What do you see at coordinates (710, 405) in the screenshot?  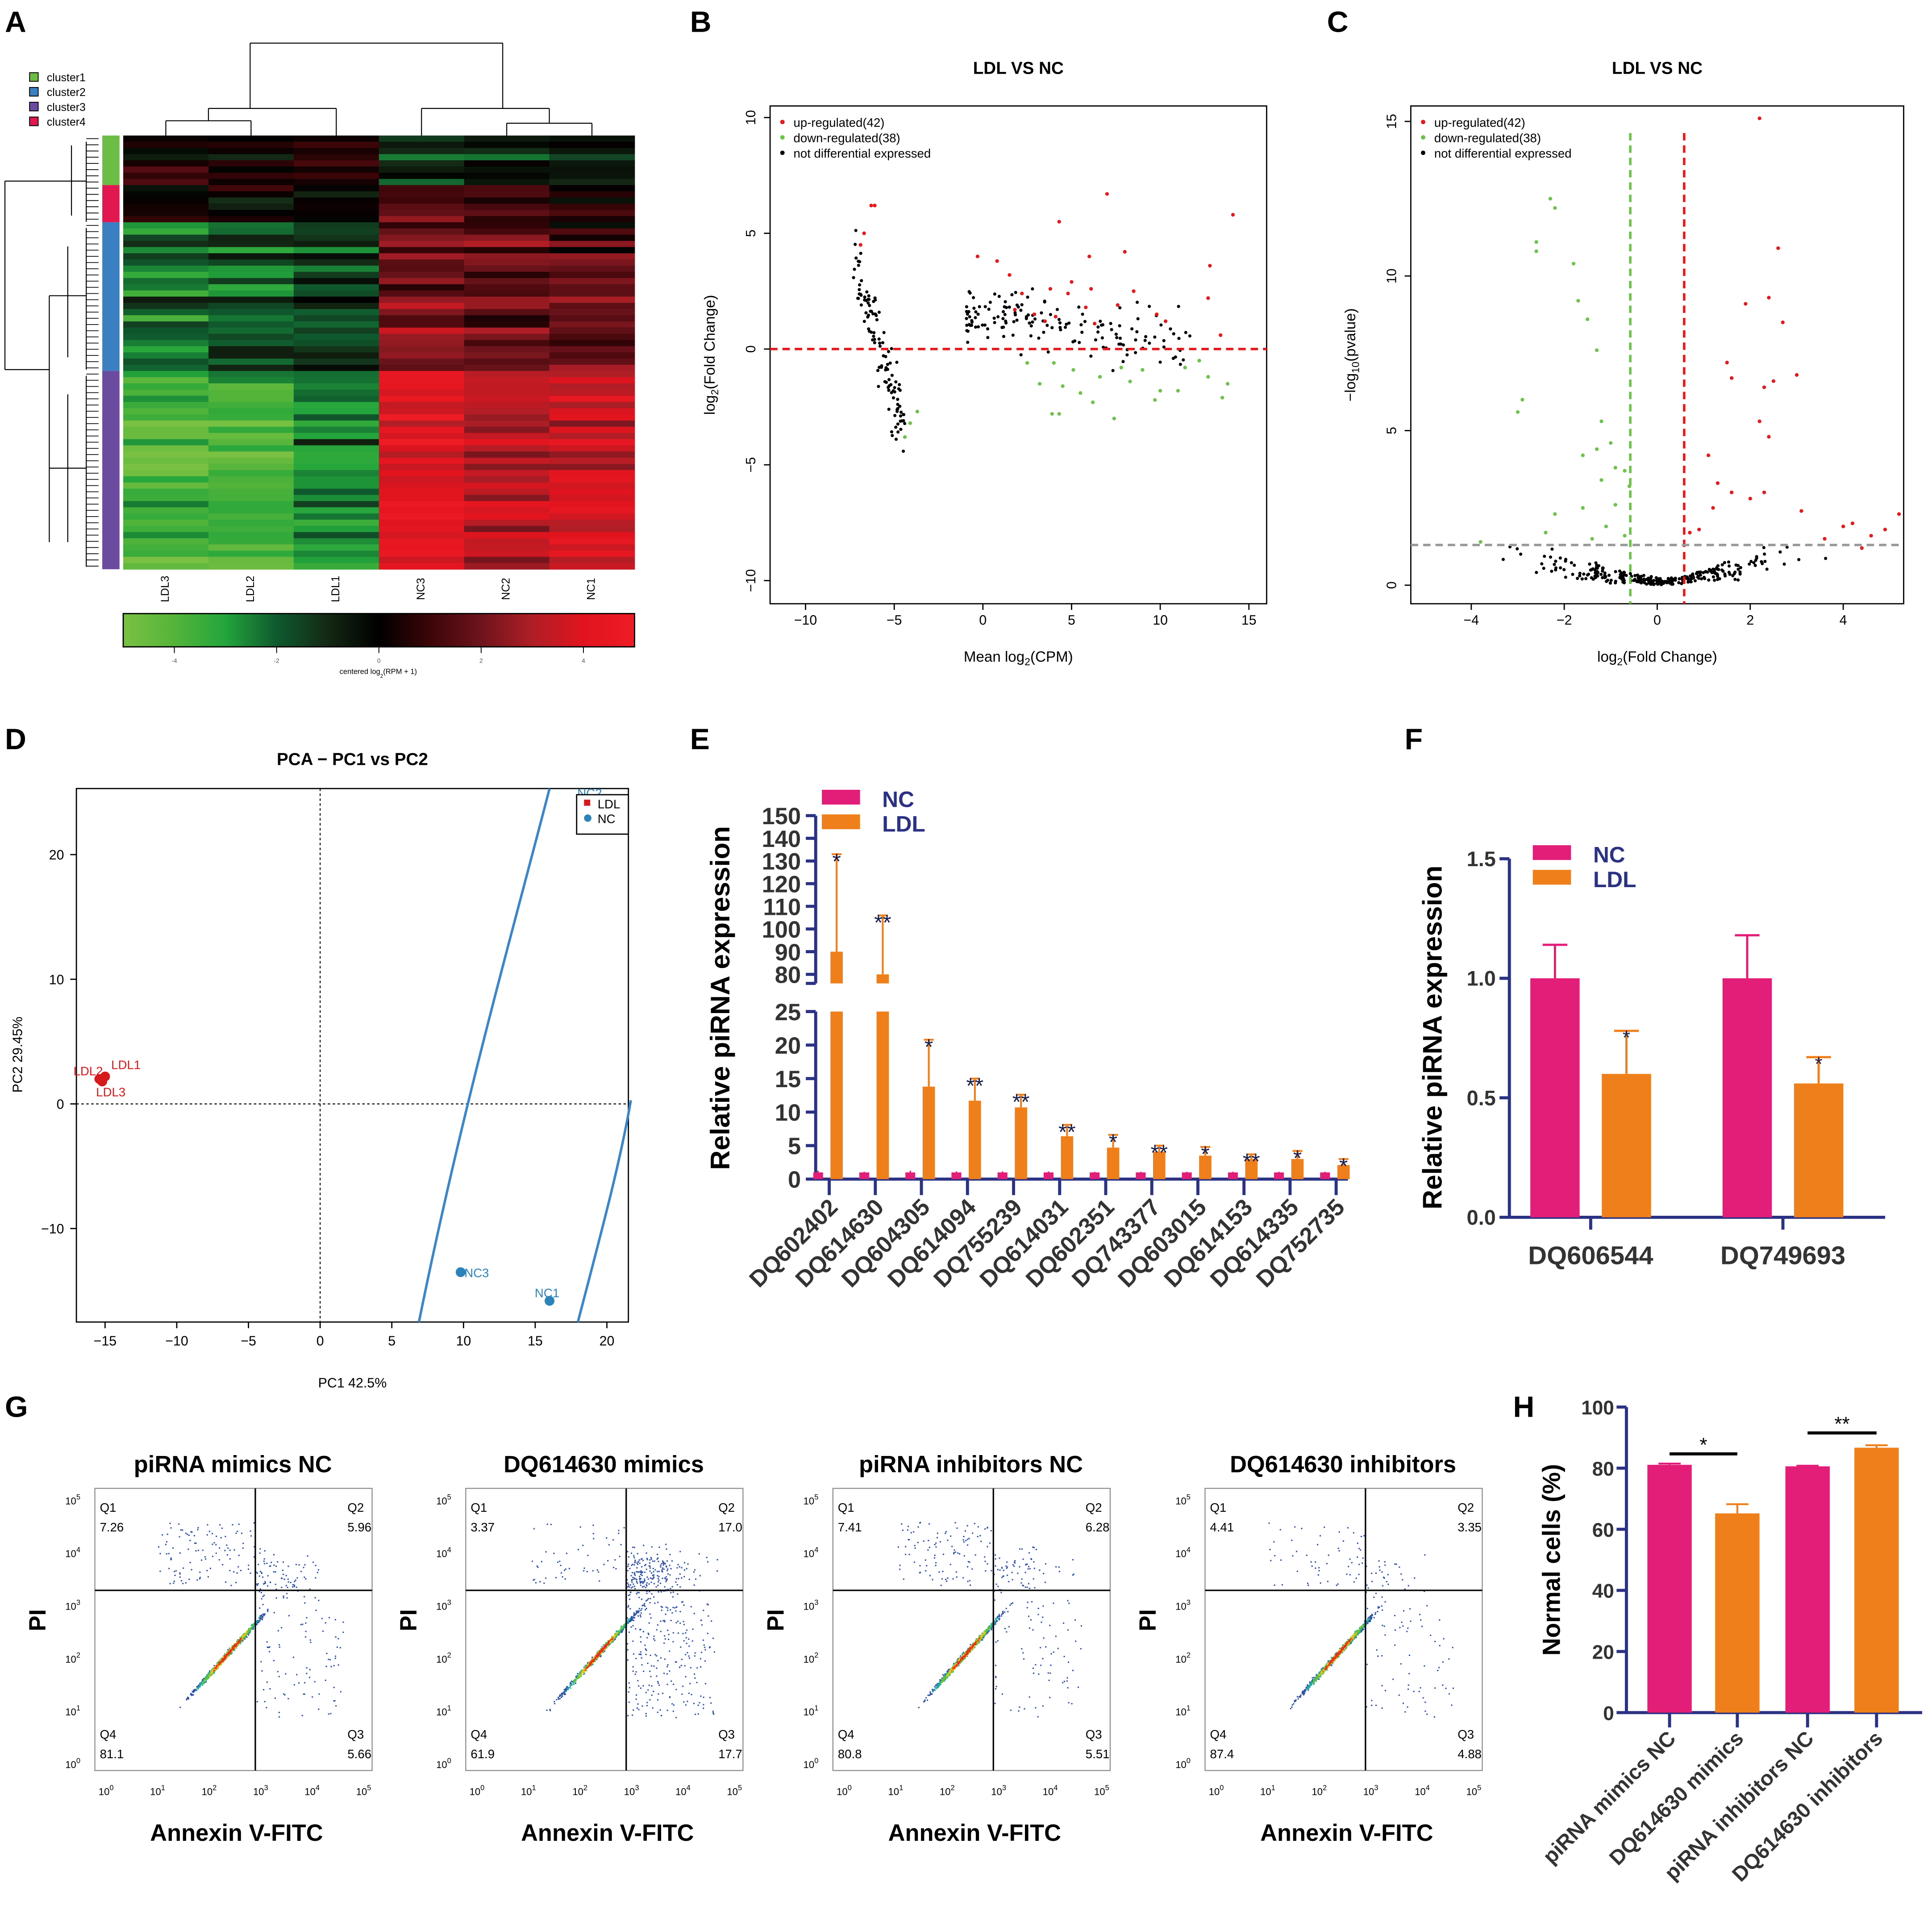 I see `ma-plot-ylabel-main: log` at bounding box center [710, 405].